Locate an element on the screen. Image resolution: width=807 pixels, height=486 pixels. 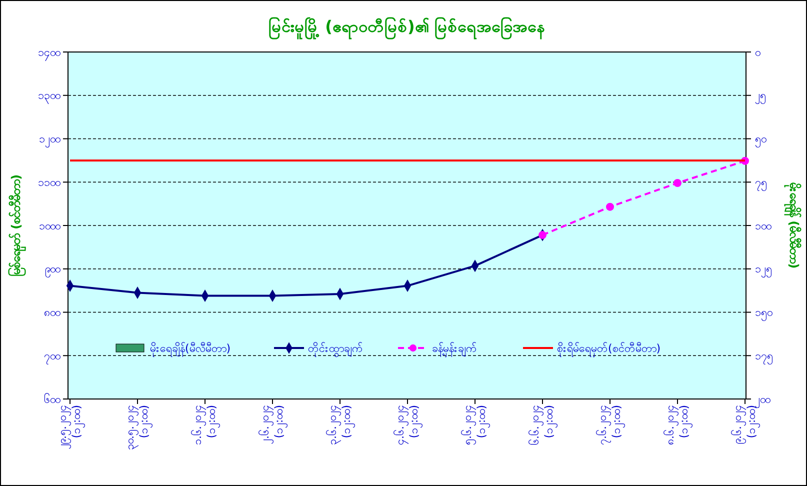
y-axis-title: မြစ်ရေမှတ် (စင်တီမီတာ) is located at coordinates (16, 225).